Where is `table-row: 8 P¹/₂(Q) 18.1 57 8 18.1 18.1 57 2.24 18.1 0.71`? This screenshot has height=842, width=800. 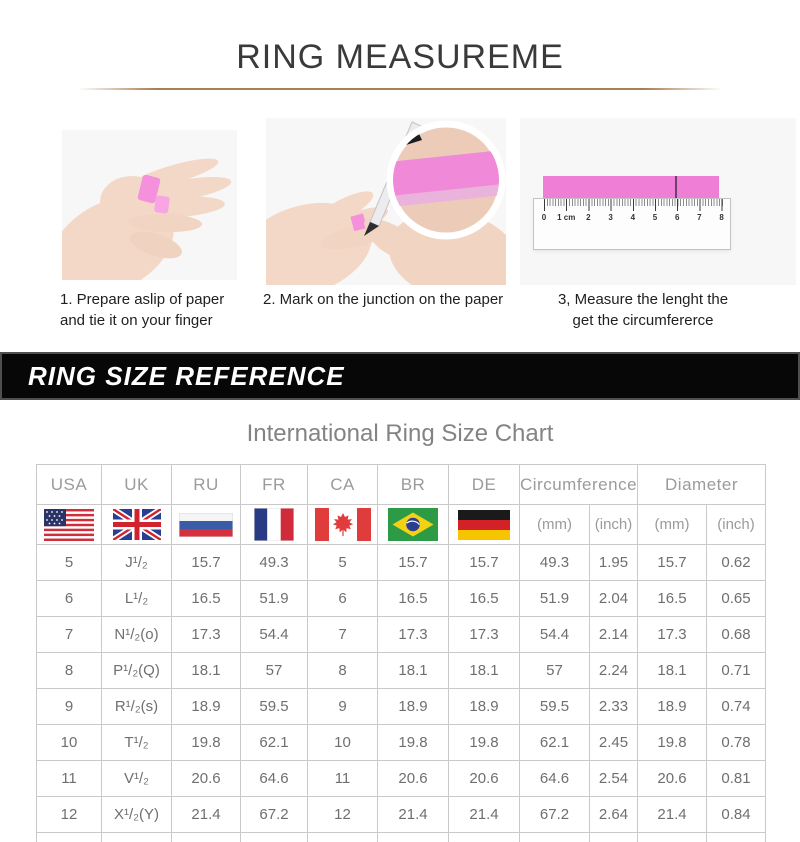 table-row: 8 P¹/₂(Q) 18.1 57 8 18.1 18.1 57 2.24 18.1 0.71 is located at coordinates (401, 670).